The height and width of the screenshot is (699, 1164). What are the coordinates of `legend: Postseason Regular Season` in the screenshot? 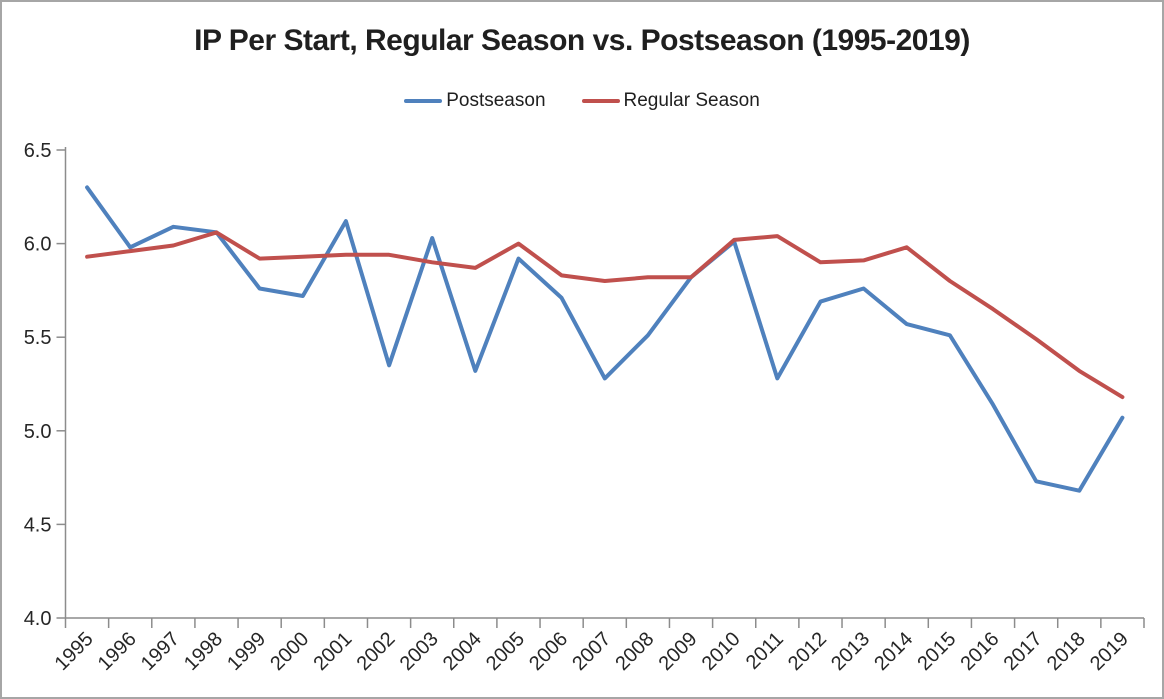 It's located at (582, 101).